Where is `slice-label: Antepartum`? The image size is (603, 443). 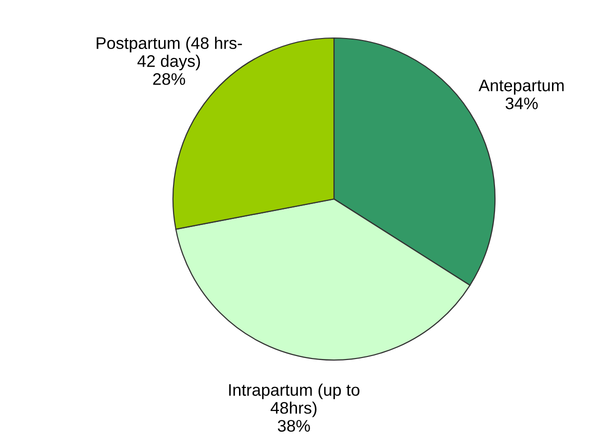
slice-label: Antepartum is located at coordinates (521, 87).